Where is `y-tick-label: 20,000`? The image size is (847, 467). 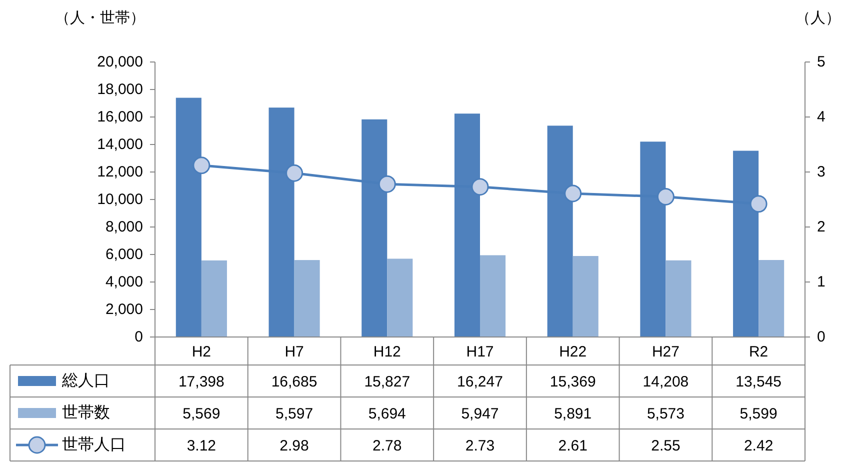 y-tick-label: 20,000 is located at coordinates (120, 62).